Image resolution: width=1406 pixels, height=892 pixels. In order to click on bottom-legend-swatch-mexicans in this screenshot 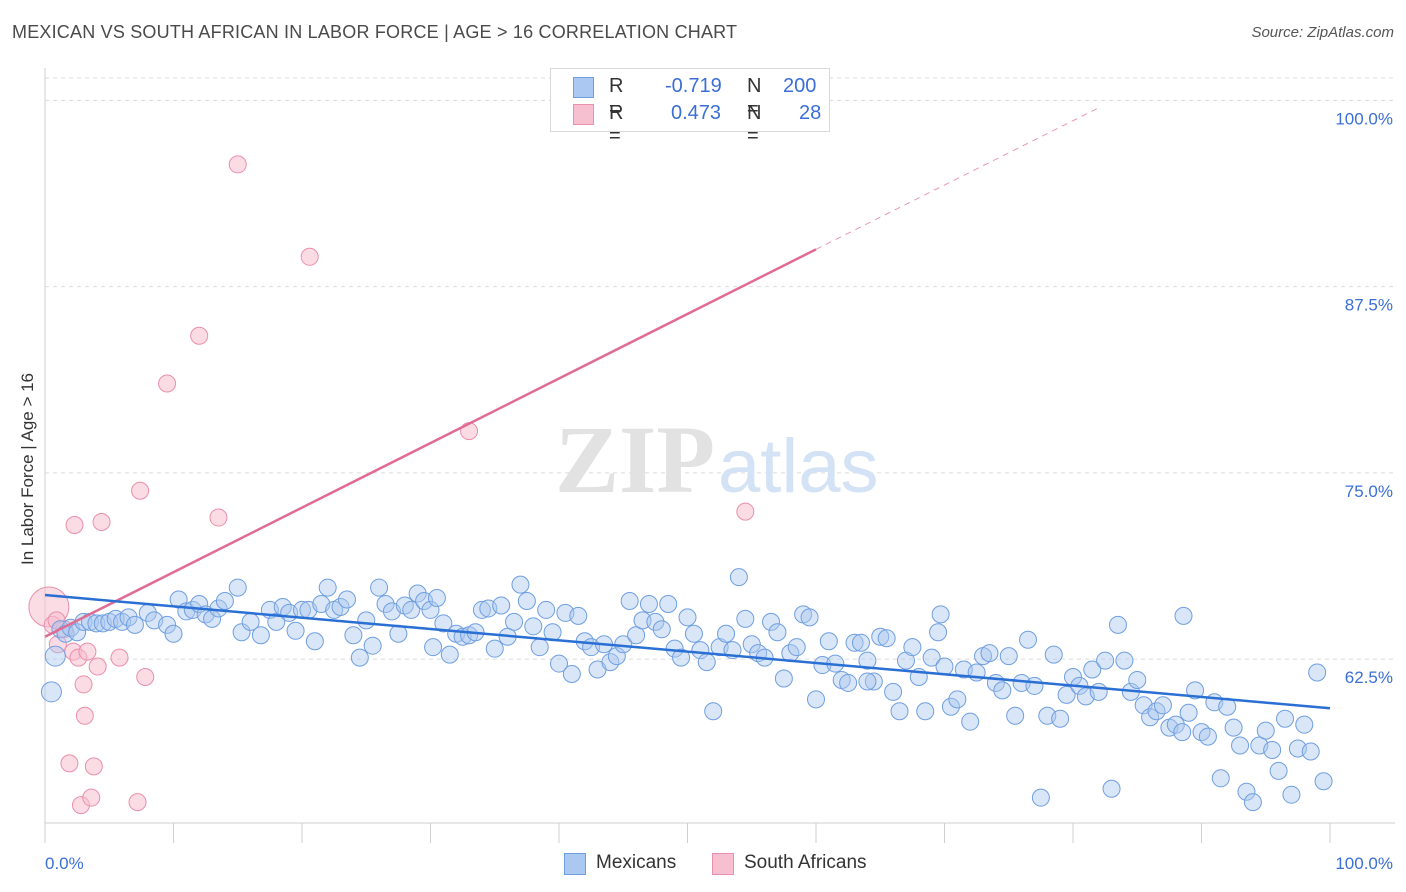, I will do `click(575, 864)`.